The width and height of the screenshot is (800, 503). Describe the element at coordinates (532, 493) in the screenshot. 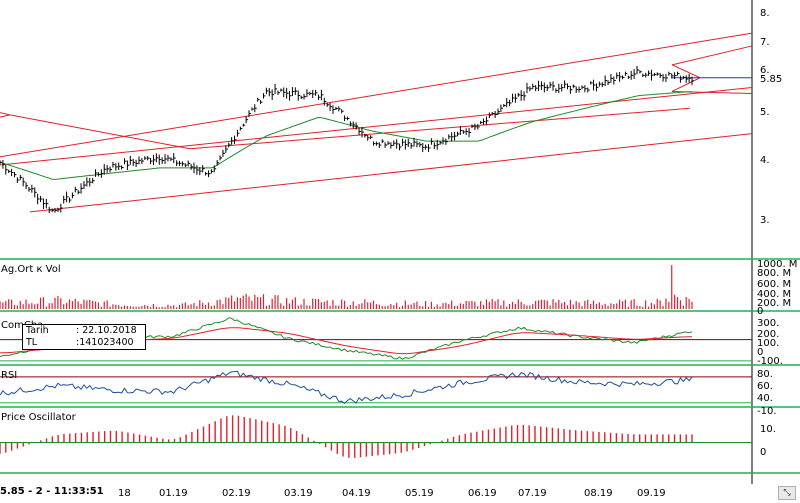

I see `x-axis-label: 07.19` at that location.